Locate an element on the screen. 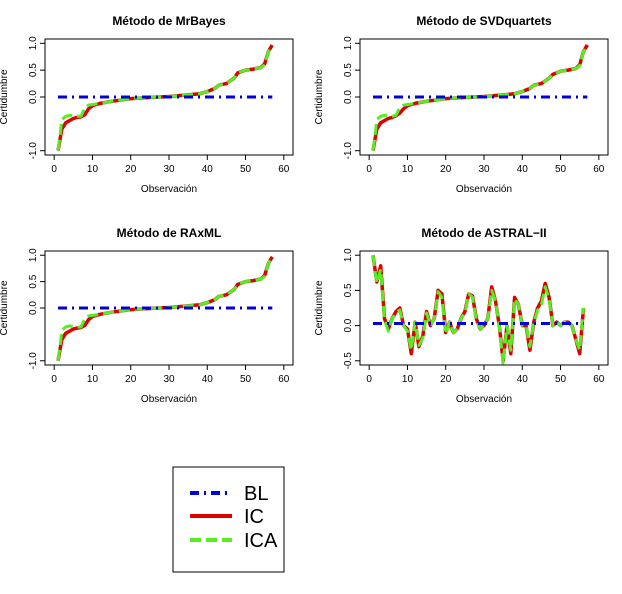  chart-title: Método de ASTRAL−II is located at coordinates (483, 233).